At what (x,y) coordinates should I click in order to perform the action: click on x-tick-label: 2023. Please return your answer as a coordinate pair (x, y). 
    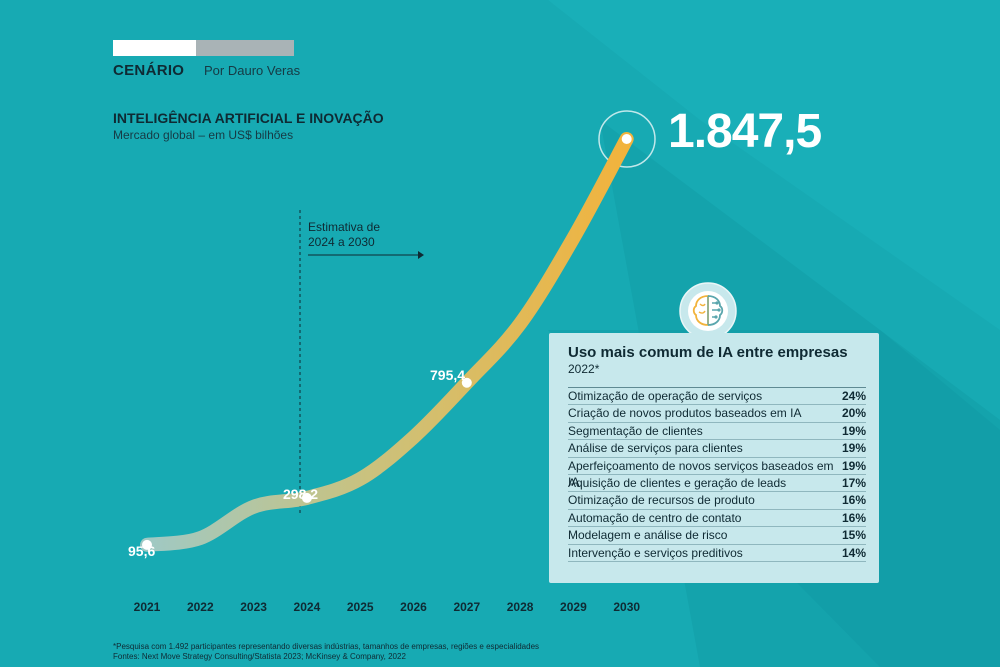
    Looking at the image, I should click on (253, 607).